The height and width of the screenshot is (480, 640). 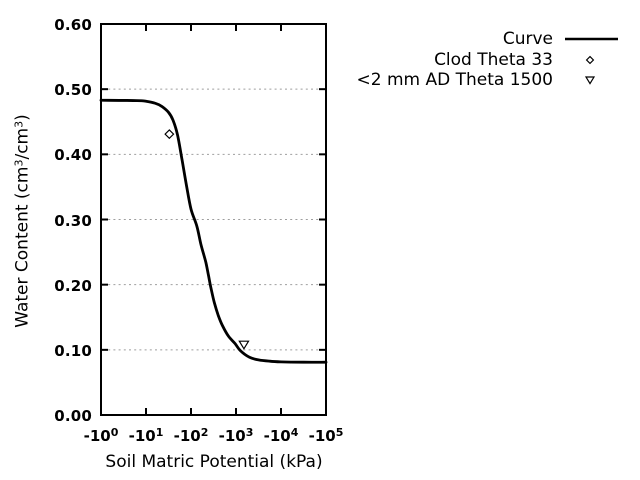 I want to click on y-tick-label: 0.30, so click(x=73, y=220).